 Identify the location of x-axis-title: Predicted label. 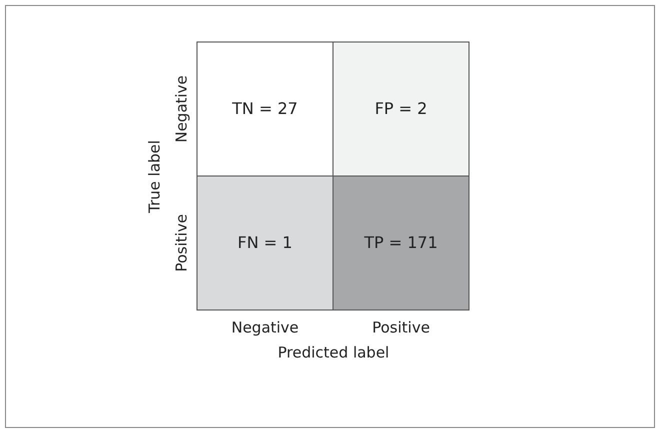
(334, 353).